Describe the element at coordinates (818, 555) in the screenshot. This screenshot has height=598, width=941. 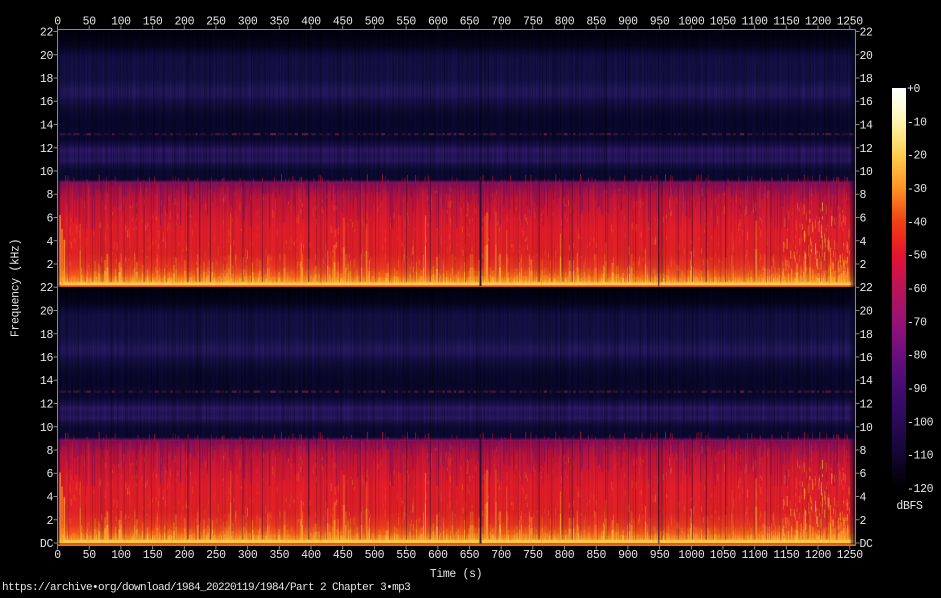
I see `svg-text: 1200` at that location.